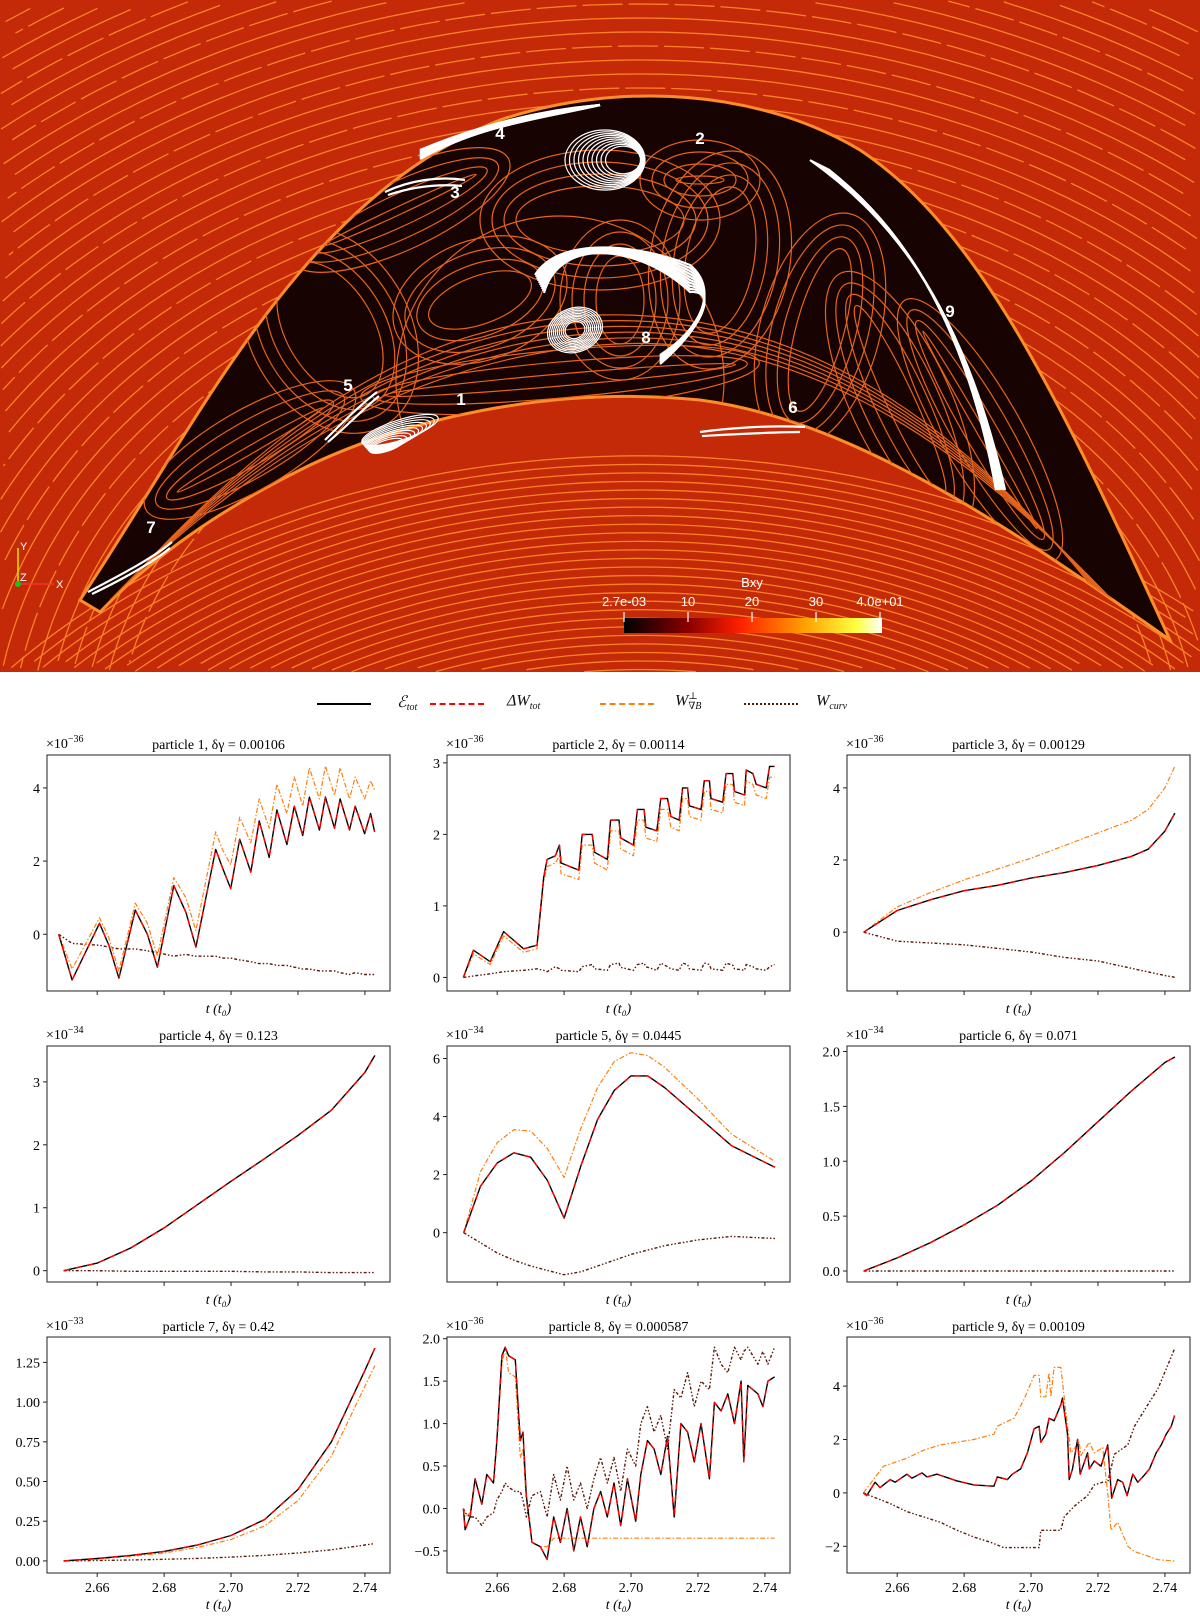 This screenshot has width=1200, height=1616. Describe the element at coordinates (28, 1483) in the screenshot. I see `y-tick-label: 0.50` at that location.